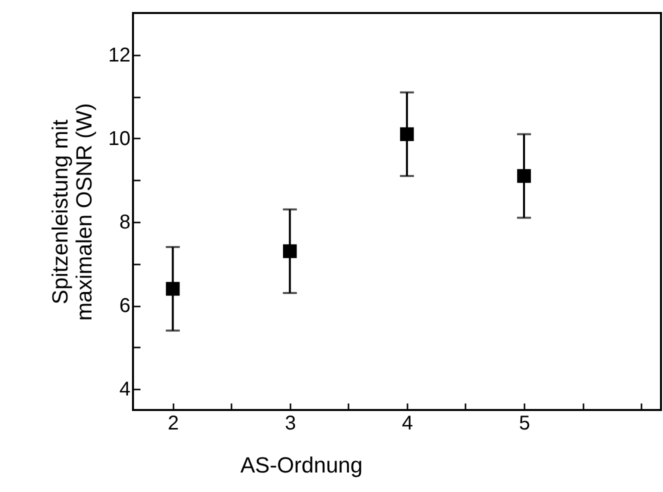 The width and height of the screenshot is (663, 492). What do you see at coordinates (301, 465) in the screenshot?
I see `x-axis-title: AS-Ordnung` at bounding box center [301, 465].